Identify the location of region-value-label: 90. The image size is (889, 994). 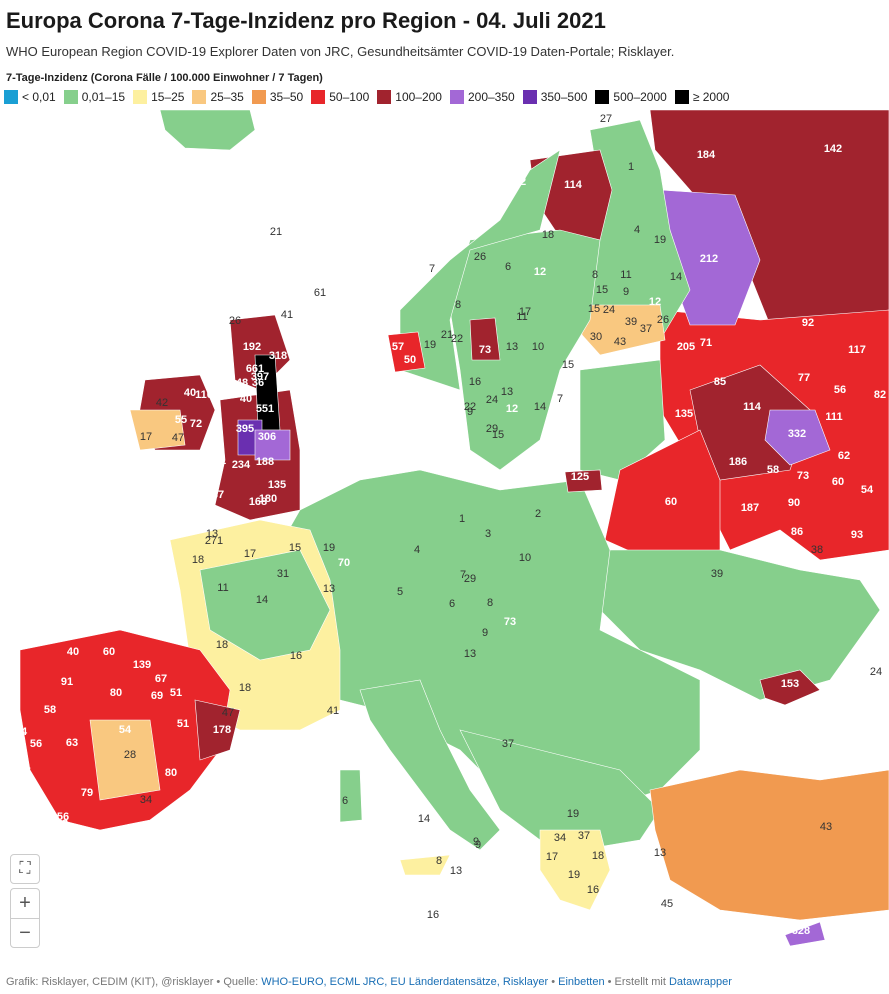
(794, 503).